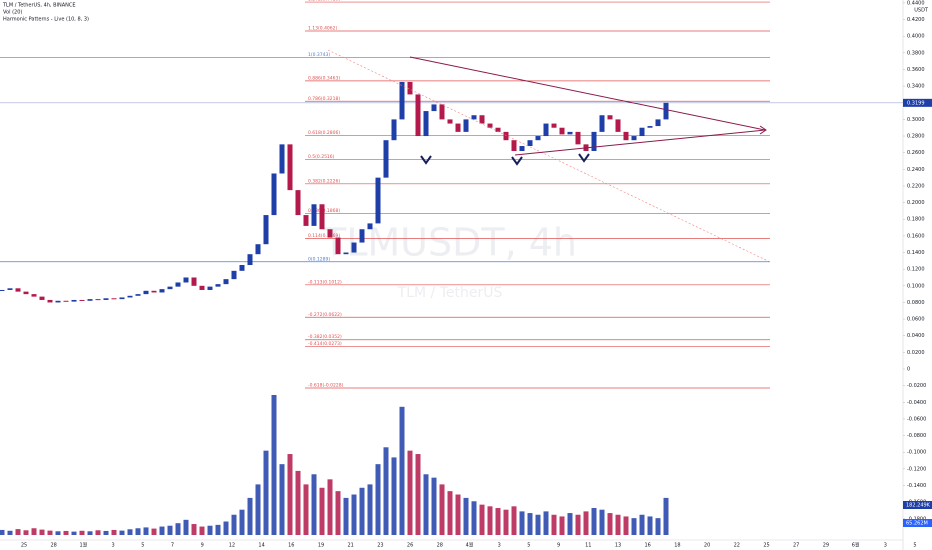  I want to click on y-tick-label: -0.0600, so click(916, 419).